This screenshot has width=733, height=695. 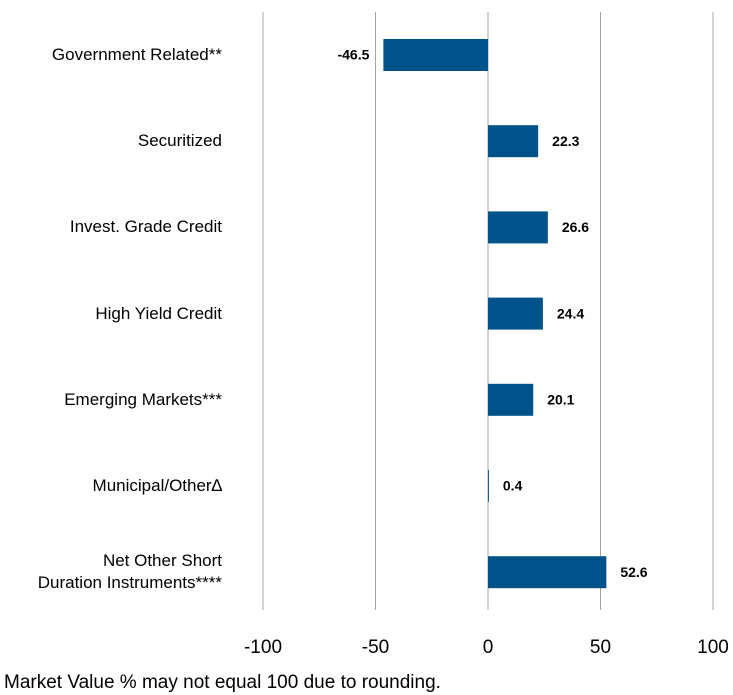 I want to click on x-tick-label: 100, so click(x=713, y=647).